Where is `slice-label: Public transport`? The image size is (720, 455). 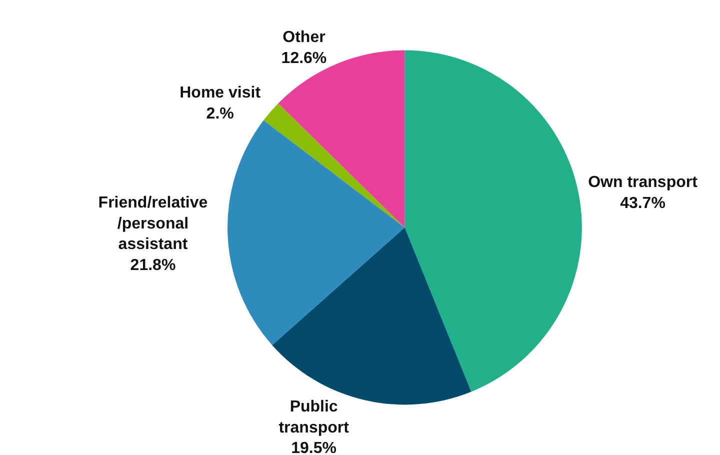
slice-label: Public transport is located at coordinates (314, 417).